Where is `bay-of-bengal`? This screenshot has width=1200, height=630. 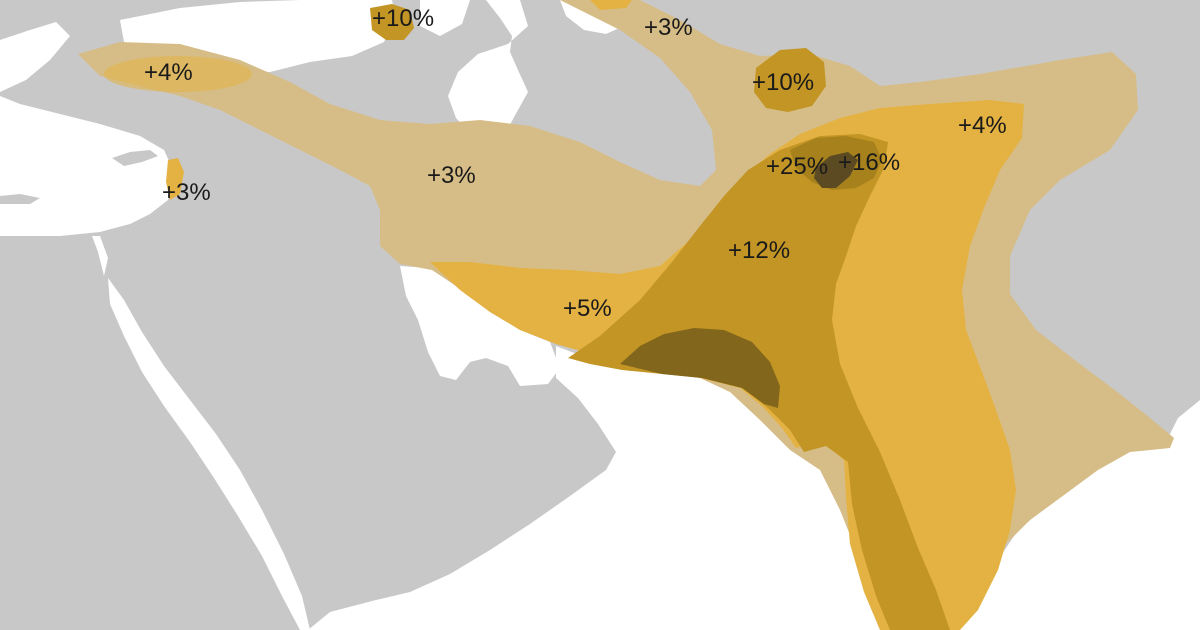 bay-of-bengal is located at coordinates (1095, 525).